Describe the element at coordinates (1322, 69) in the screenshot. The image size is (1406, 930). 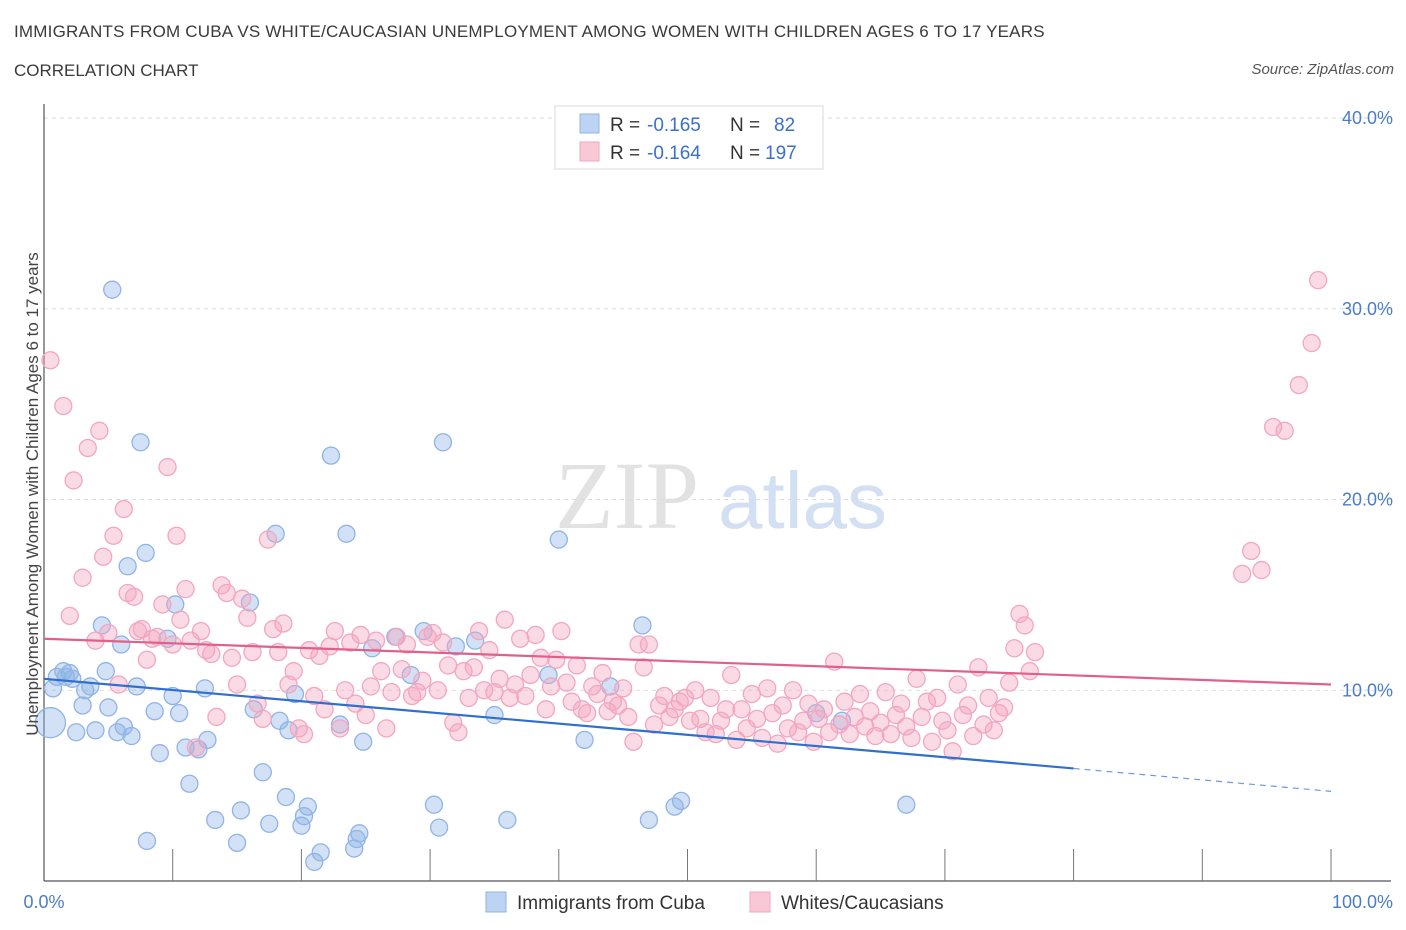
I see `source-credit: Source: ZipAtlas.com` at that location.